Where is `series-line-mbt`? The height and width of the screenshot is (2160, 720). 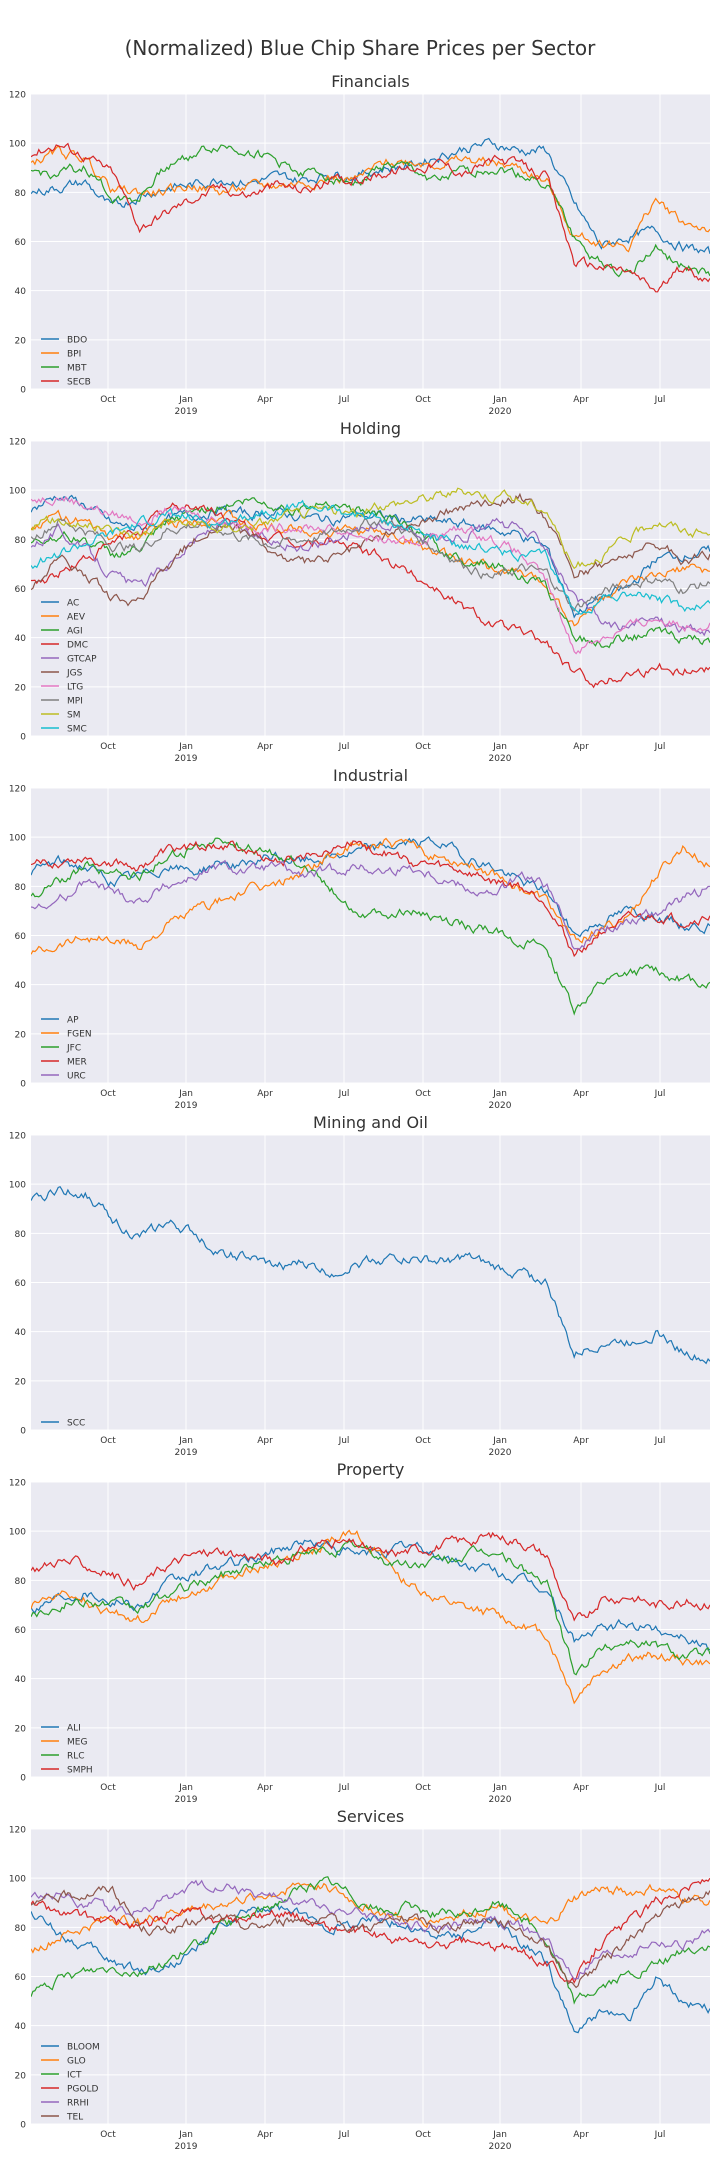
series-line-mbt is located at coordinates (370, 211).